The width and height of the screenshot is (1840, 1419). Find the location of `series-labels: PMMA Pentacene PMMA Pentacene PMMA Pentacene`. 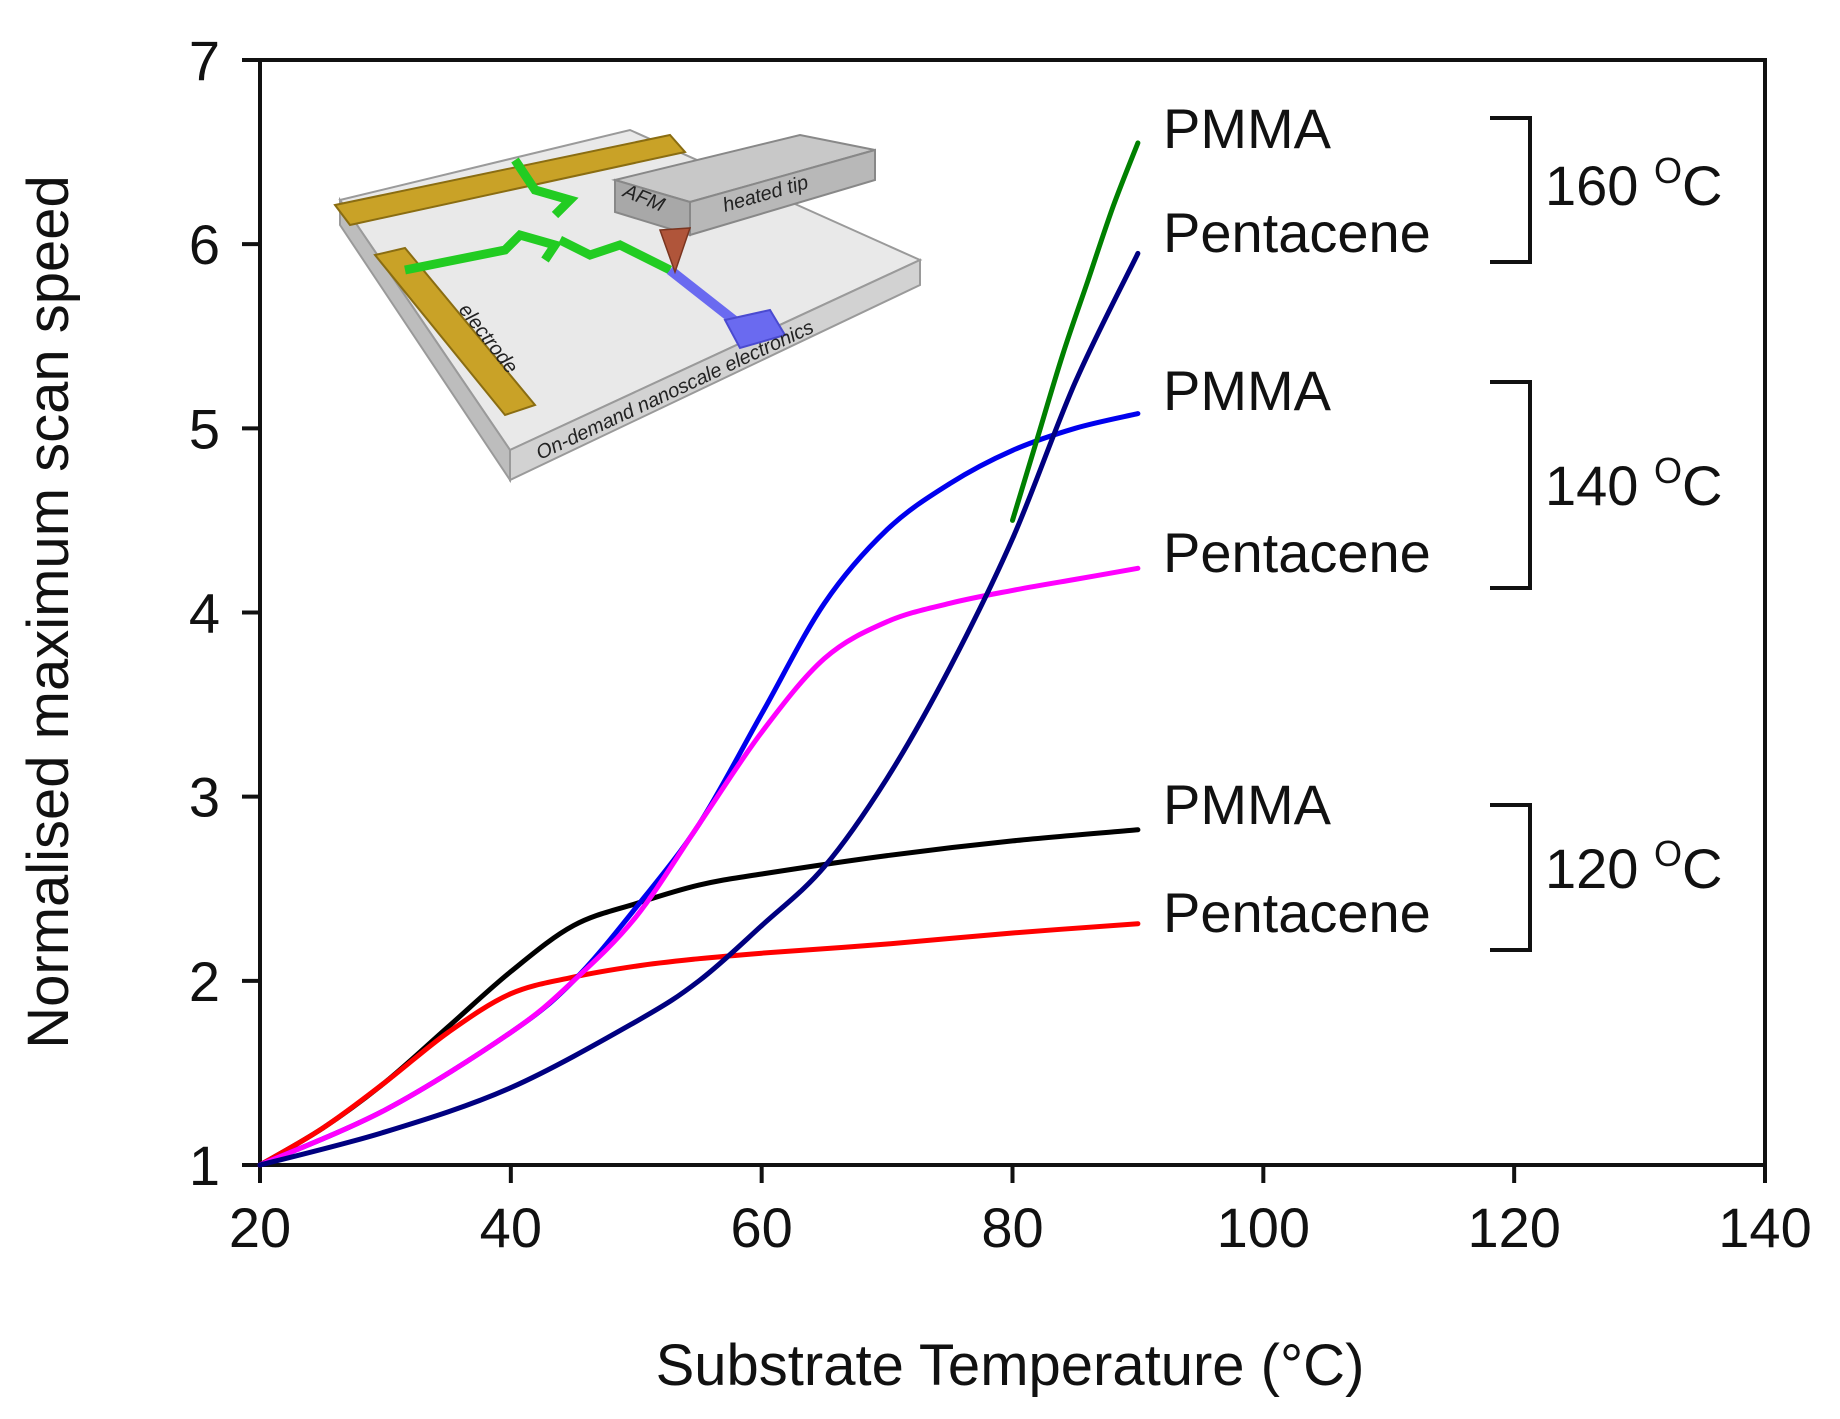

series-labels: PMMA Pentacene PMMA Pentacene PMMA Pentacene is located at coordinates (1297, 520).